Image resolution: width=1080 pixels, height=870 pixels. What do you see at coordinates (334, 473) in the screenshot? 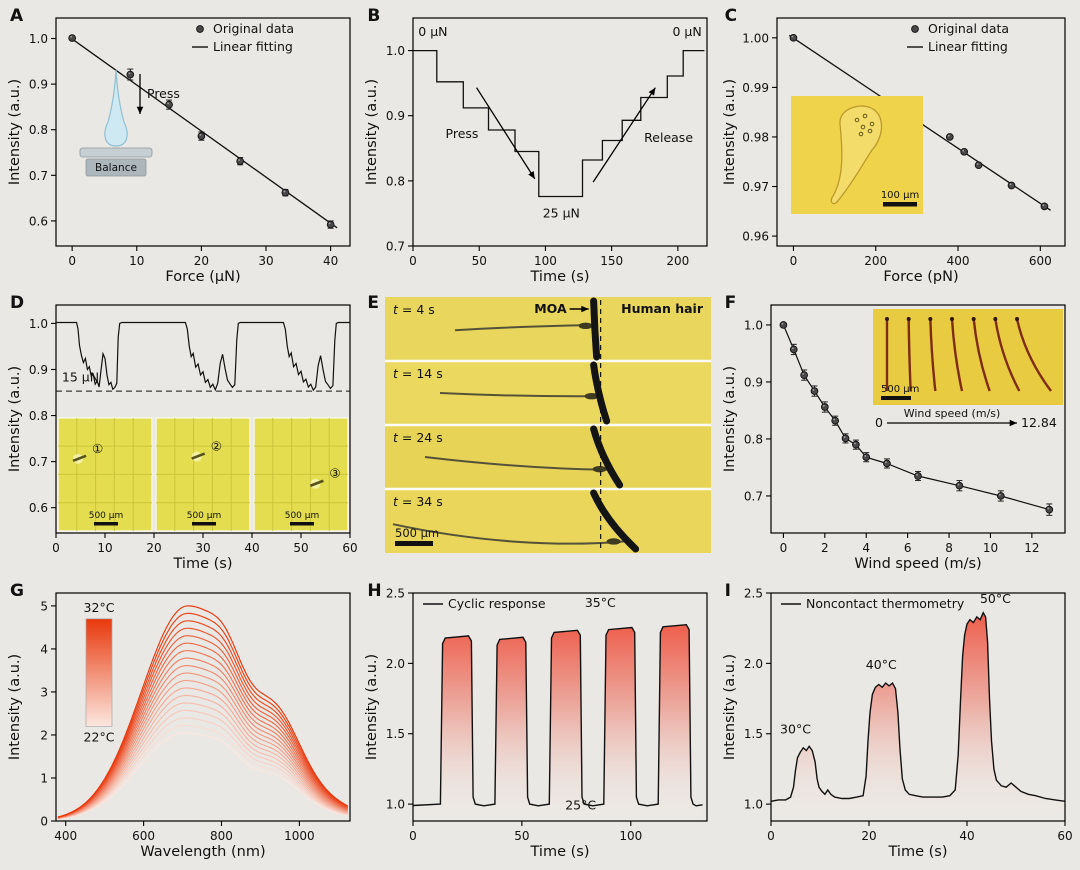
I see `svg-text: ③` at bounding box center [334, 473].